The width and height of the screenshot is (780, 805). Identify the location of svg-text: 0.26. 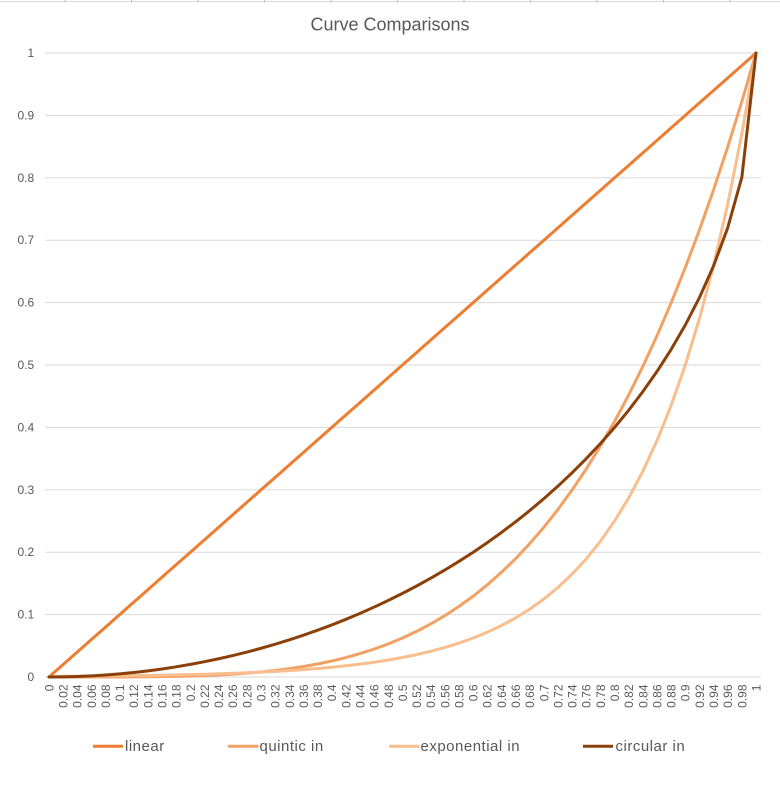
(233, 696).